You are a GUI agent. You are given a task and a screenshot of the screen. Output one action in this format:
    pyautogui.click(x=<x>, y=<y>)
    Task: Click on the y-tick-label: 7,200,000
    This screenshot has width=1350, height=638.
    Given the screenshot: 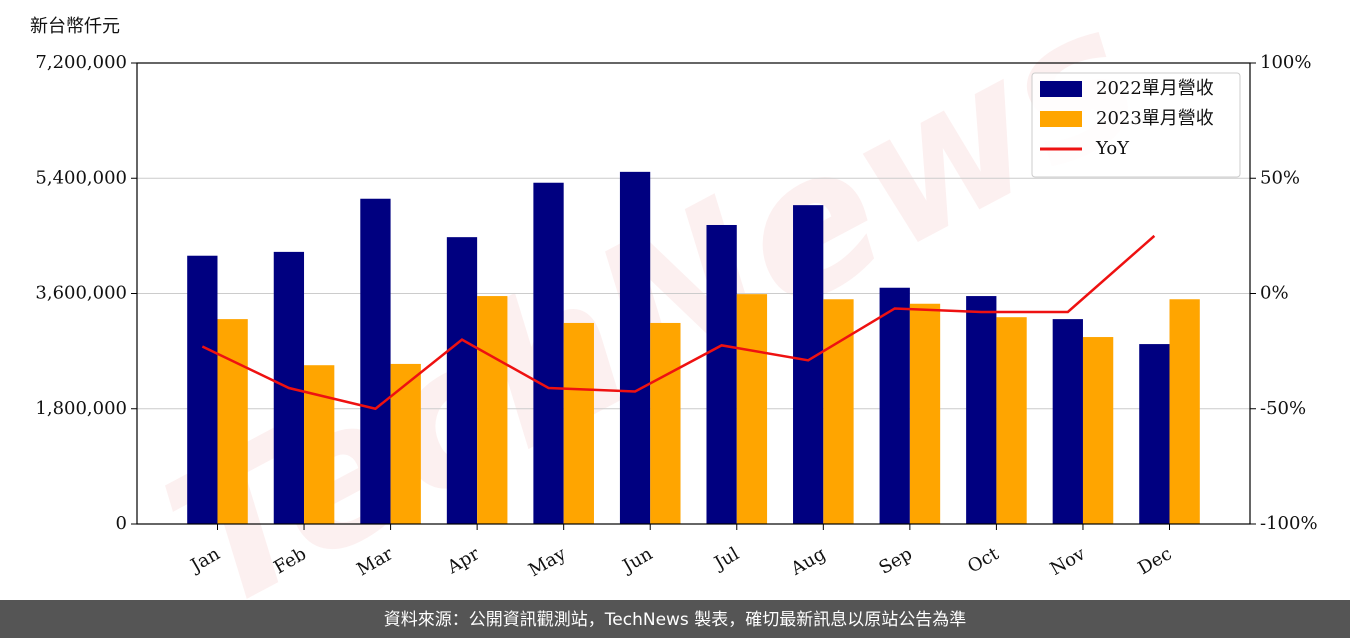 What is the action you would take?
    pyautogui.click(x=81, y=62)
    